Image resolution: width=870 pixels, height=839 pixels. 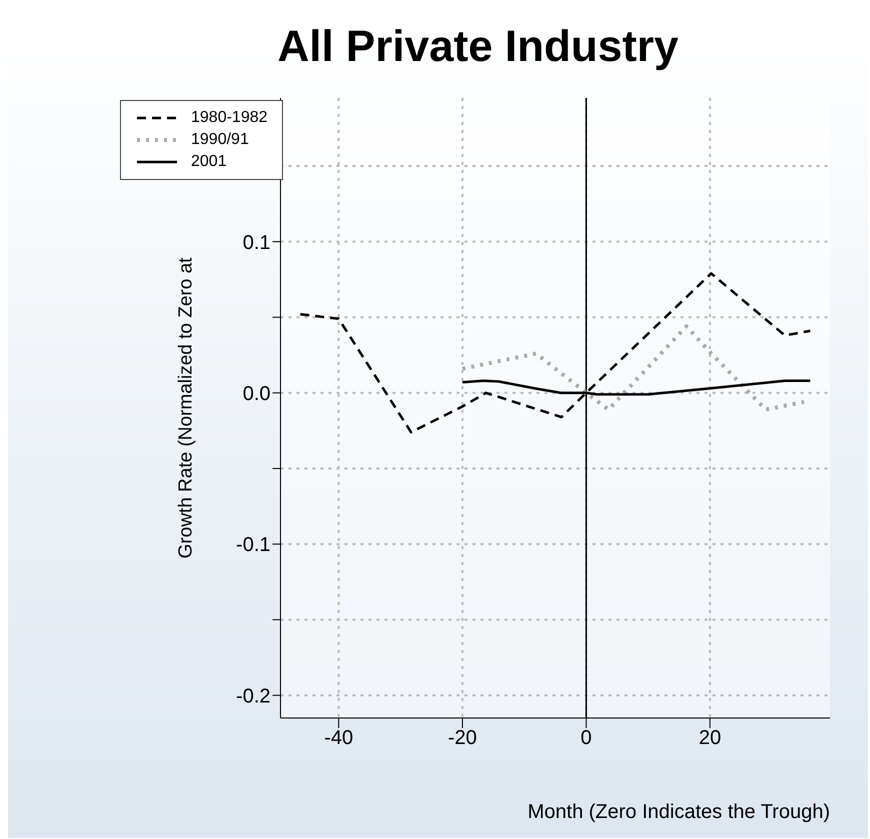 What do you see at coordinates (253, 545) in the screenshot?
I see `y-tick-label: -0.1` at bounding box center [253, 545].